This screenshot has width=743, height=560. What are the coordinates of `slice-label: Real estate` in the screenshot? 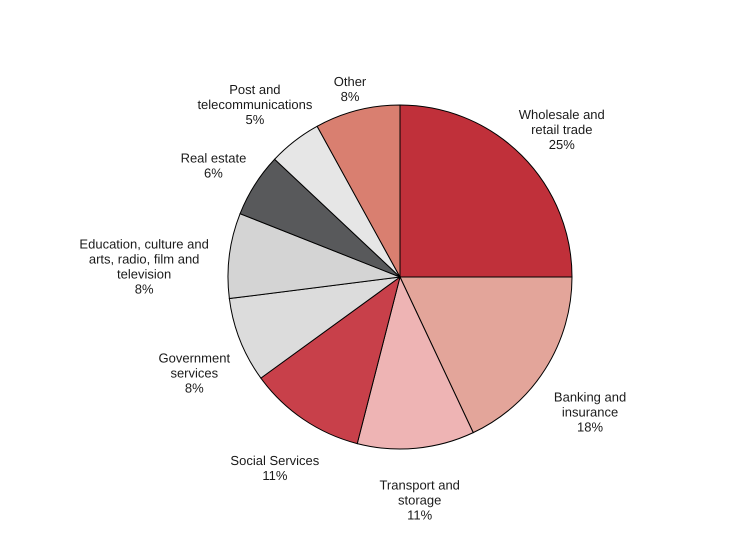 It's located at (213, 158).